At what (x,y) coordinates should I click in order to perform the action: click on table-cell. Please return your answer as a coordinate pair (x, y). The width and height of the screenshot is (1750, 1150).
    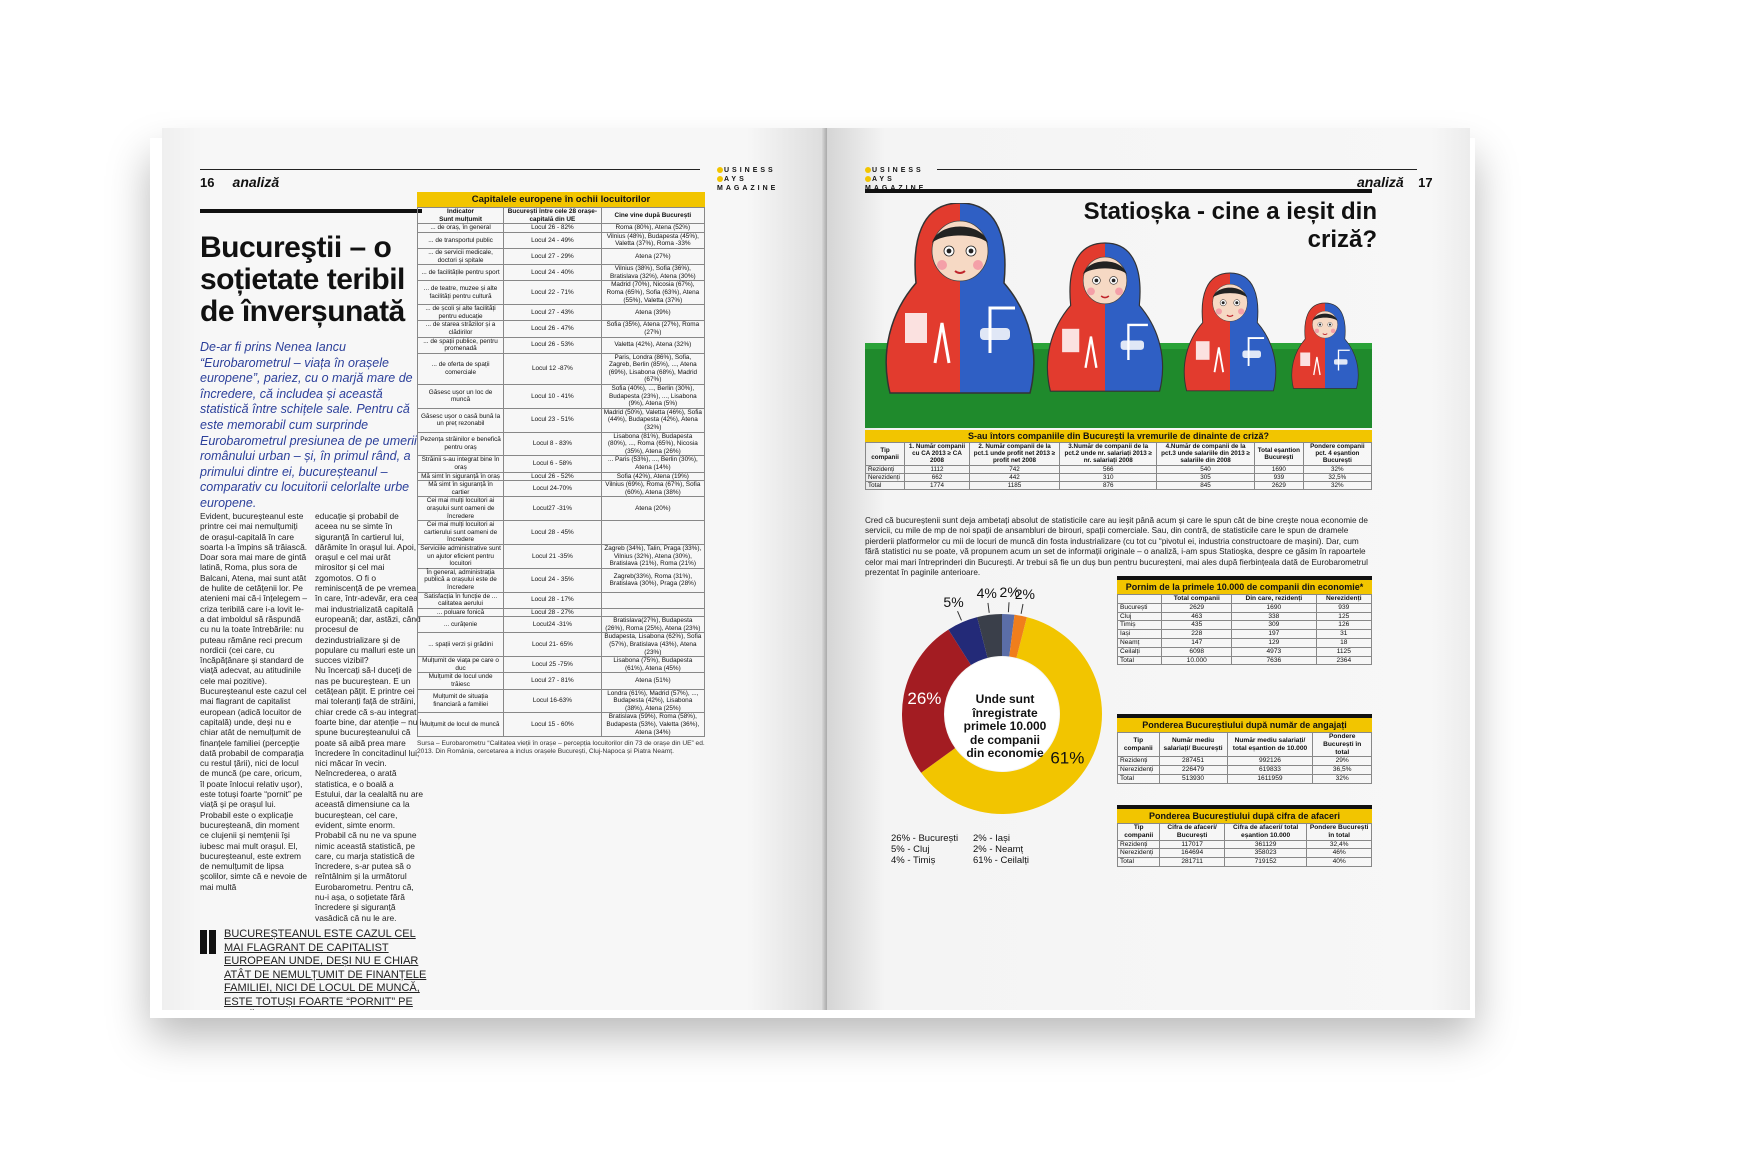
    Looking at the image, I should click on (653, 600).